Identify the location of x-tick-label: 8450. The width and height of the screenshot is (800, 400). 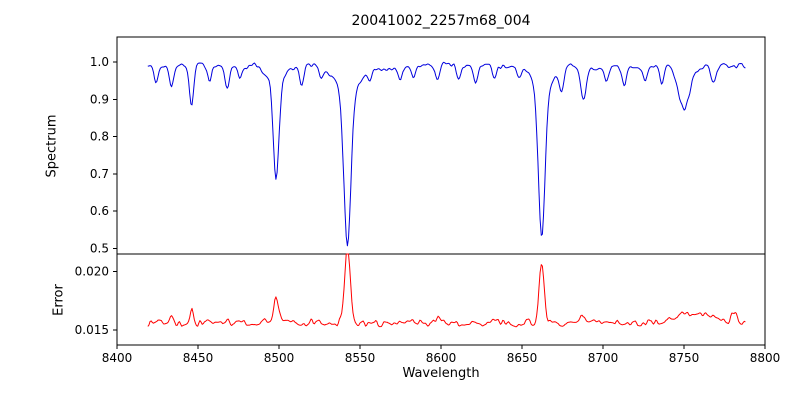
(198, 358).